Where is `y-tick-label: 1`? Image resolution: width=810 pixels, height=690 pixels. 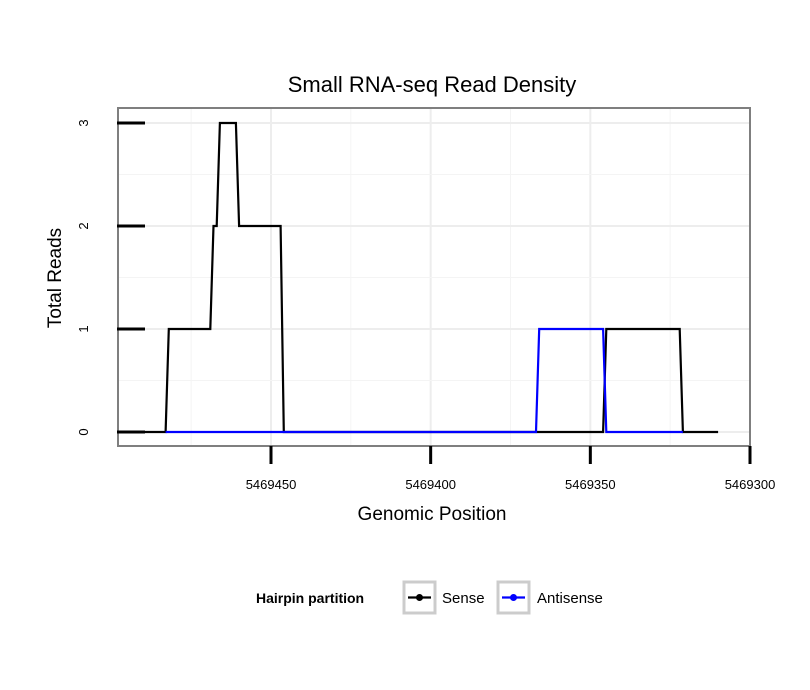
y-tick-label: 1 is located at coordinates (83, 328).